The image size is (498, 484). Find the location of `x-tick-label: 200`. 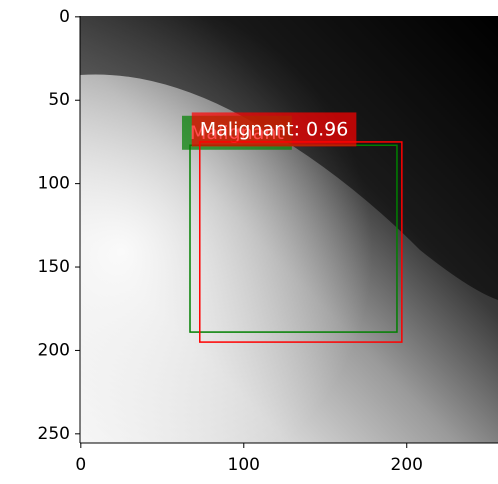

x-tick-label: 200 is located at coordinates (407, 465).